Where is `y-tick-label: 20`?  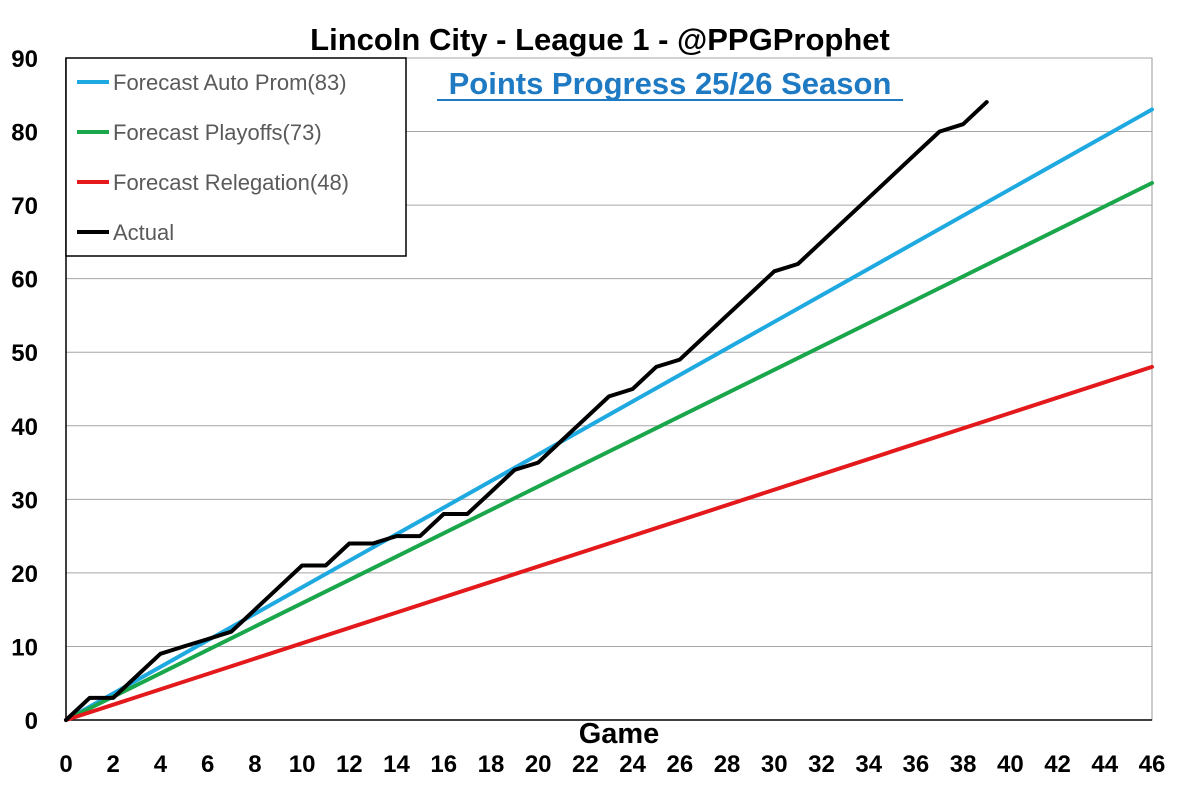 y-tick-label: 20 is located at coordinates (24, 574).